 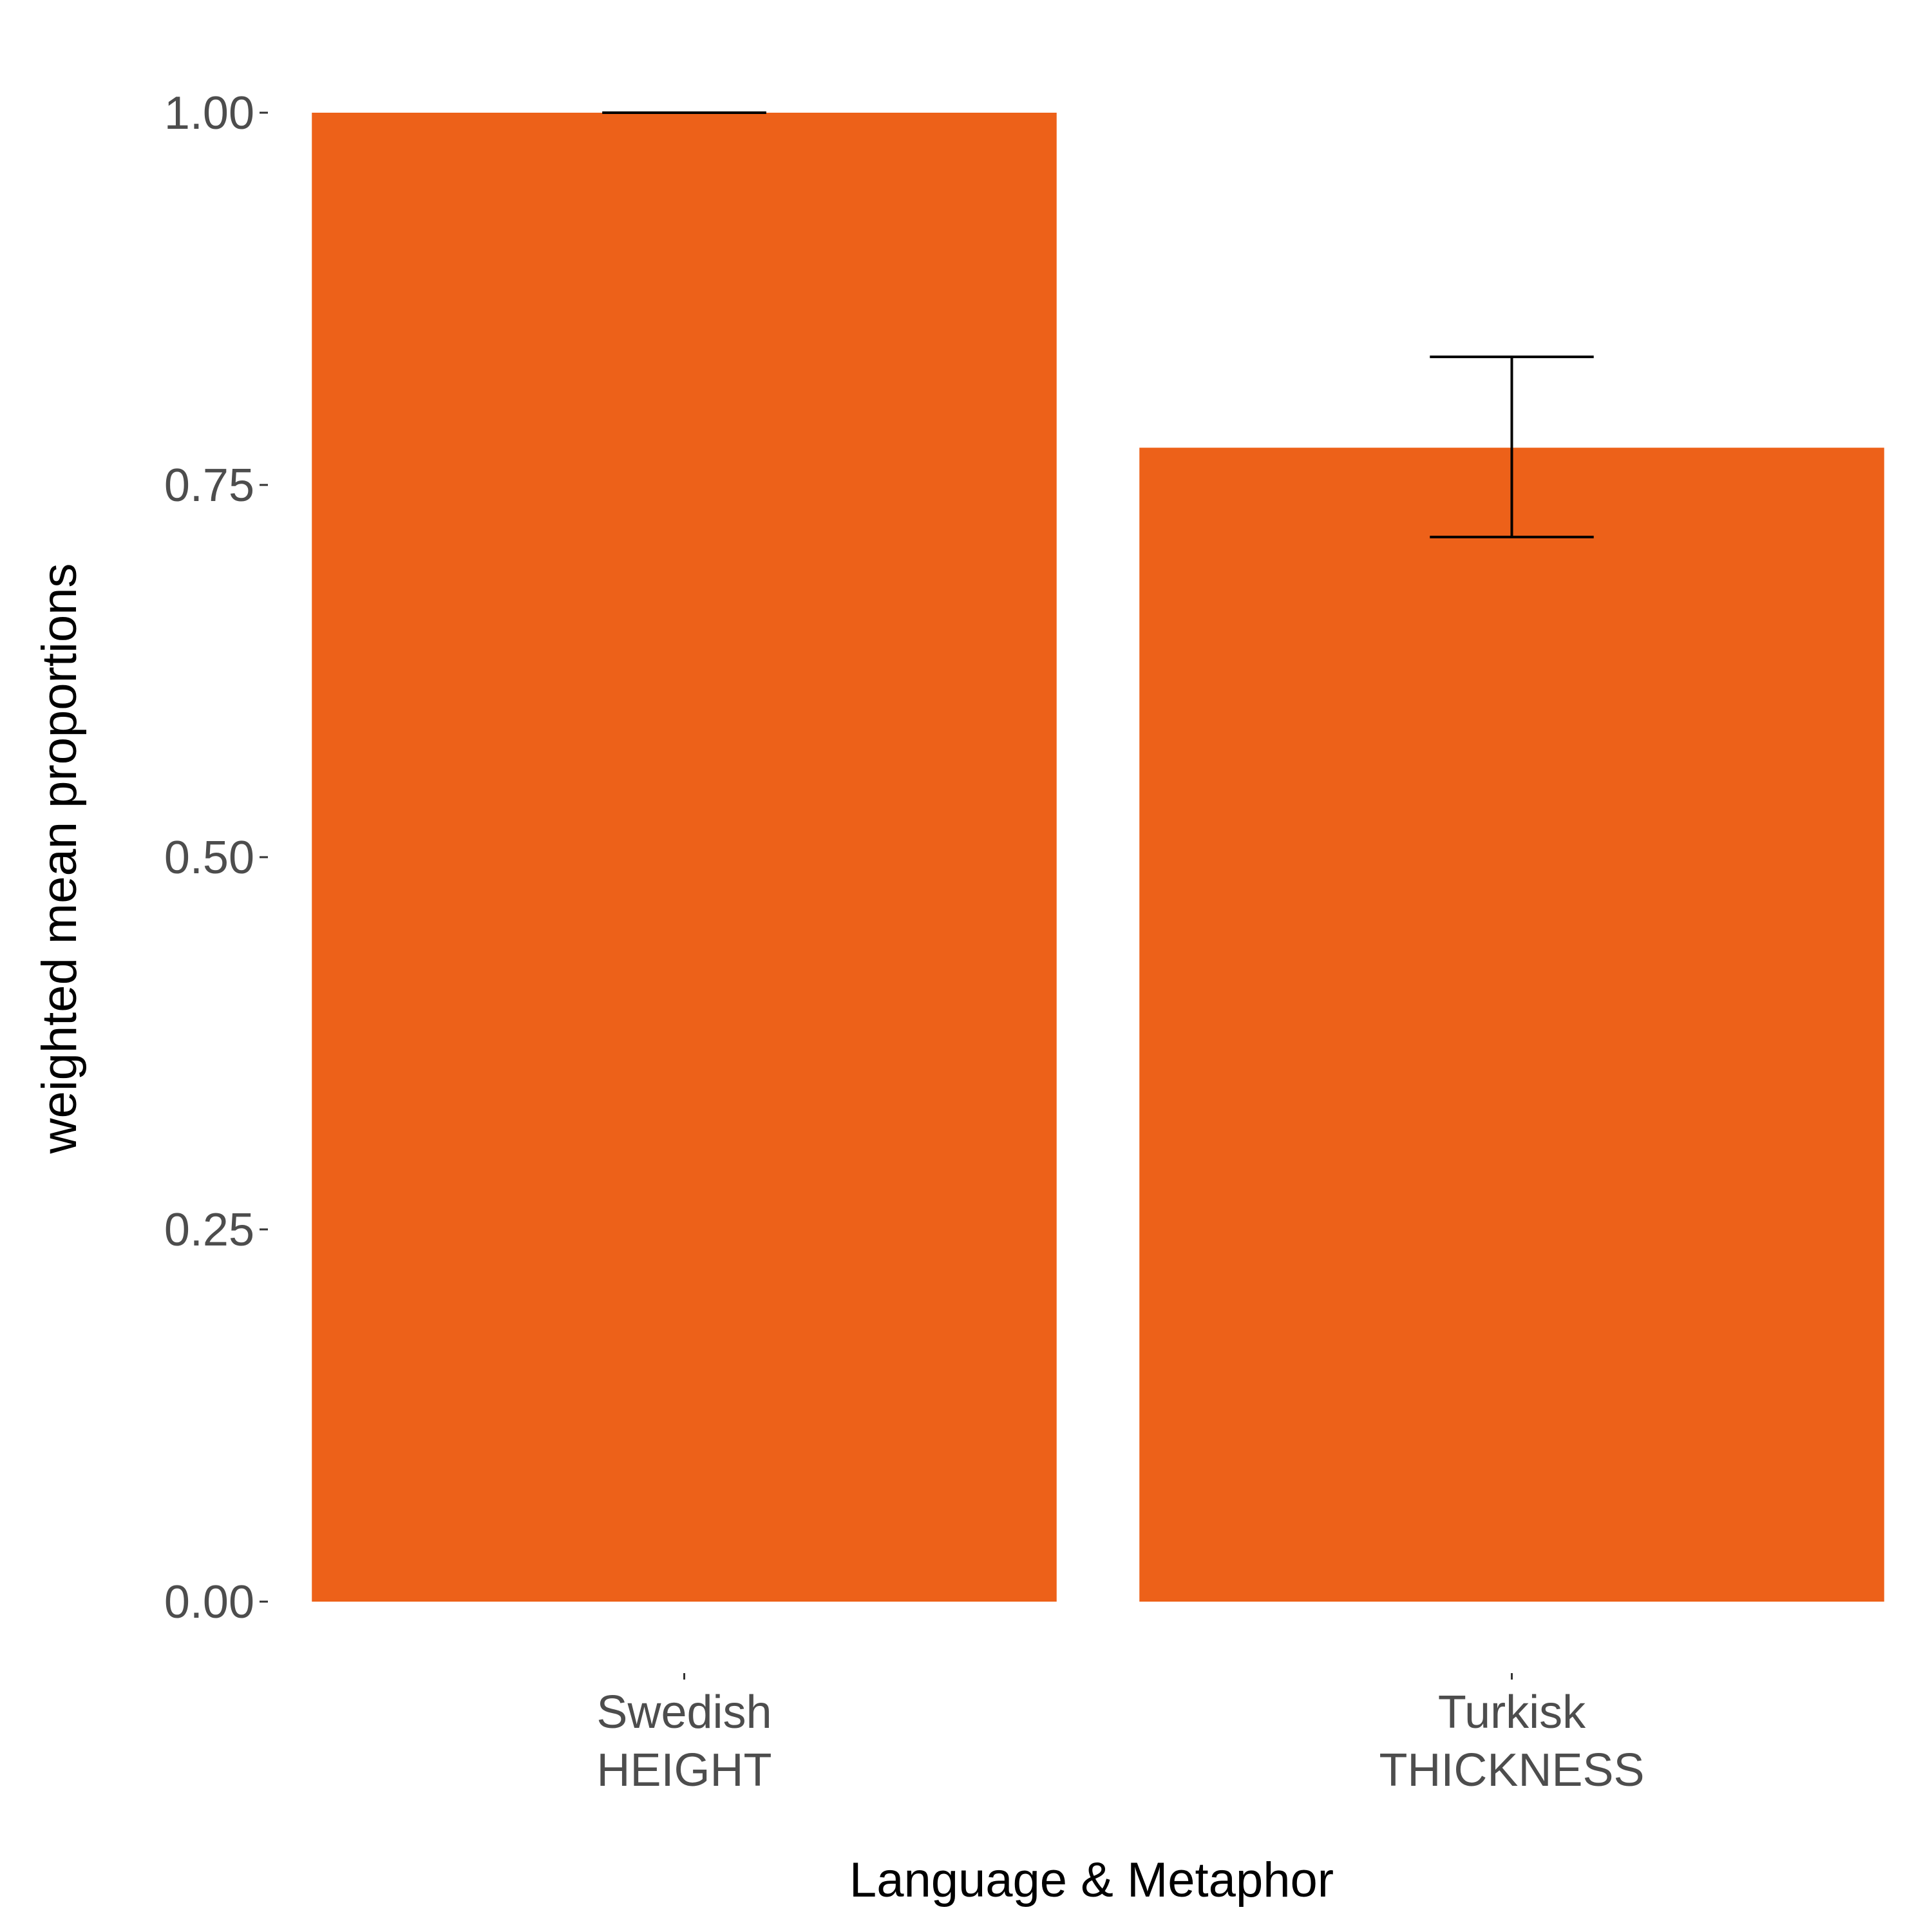 What do you see at coordinates (1098, 325) in the screenshot?
I see `error-bars-layer` at bounding box center [1098, 325].